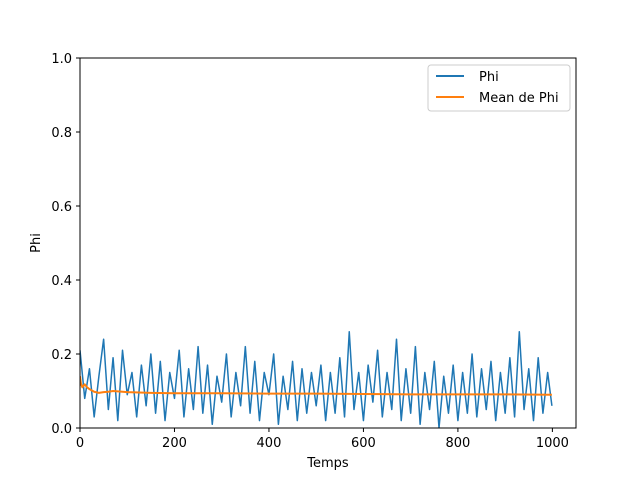  Describe the element at coordinates (174, 443) in the screenshot. I see `x-tick-label: 200` at that location.